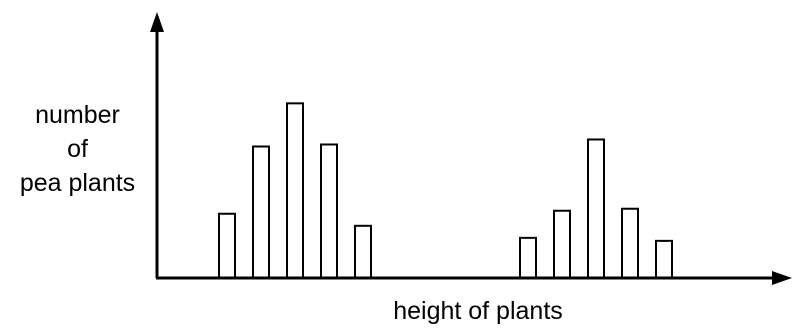 The height and width of the screenshot is (332, 796). What do you see at coordinates (478, 311) in the screenshot?
I see `x-axis-label: height of plants` at bounding box center [478, 311].